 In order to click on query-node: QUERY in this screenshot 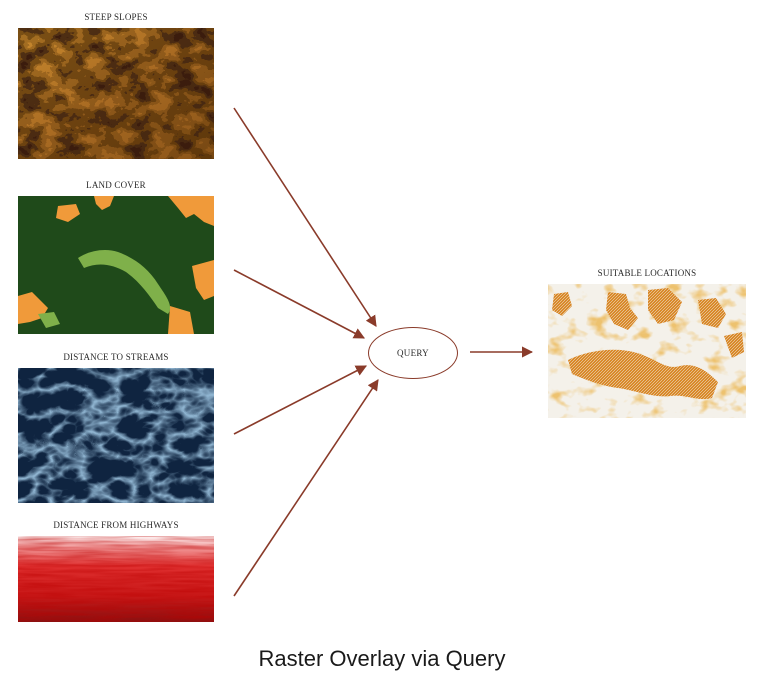, I will do `click(413, 353)`.